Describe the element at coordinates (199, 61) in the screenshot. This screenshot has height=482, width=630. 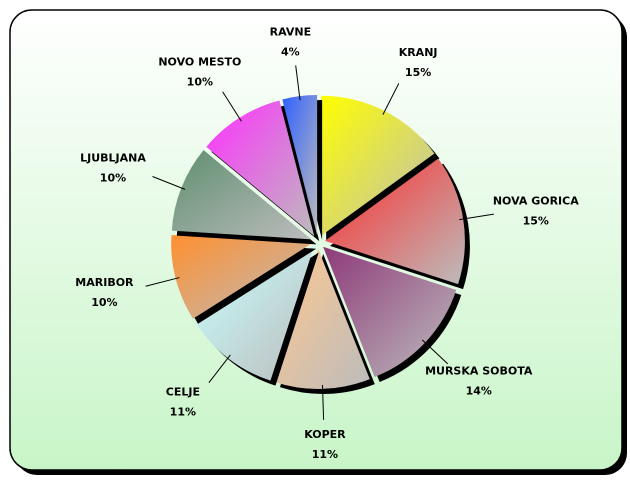
I see `slice-label: NOVO MESTO` at that location.